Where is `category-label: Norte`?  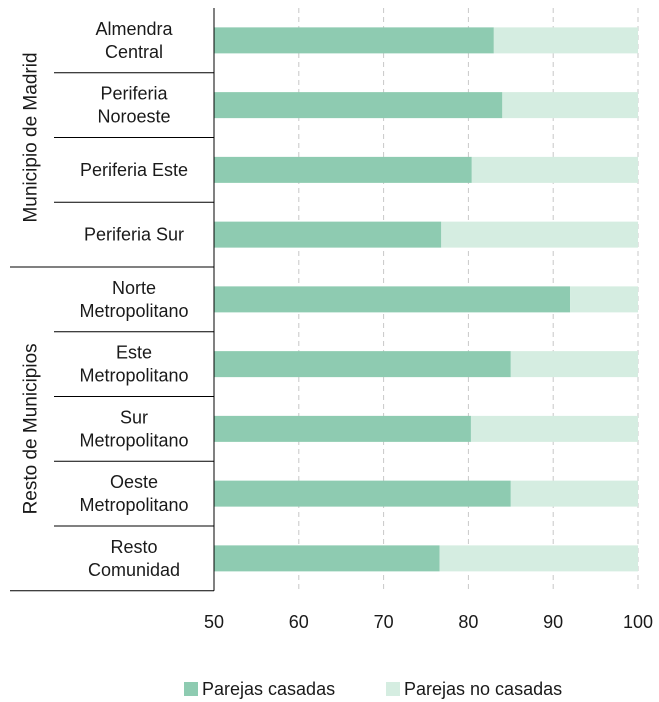
category-label: Norte is located at coordinates (134, 288).